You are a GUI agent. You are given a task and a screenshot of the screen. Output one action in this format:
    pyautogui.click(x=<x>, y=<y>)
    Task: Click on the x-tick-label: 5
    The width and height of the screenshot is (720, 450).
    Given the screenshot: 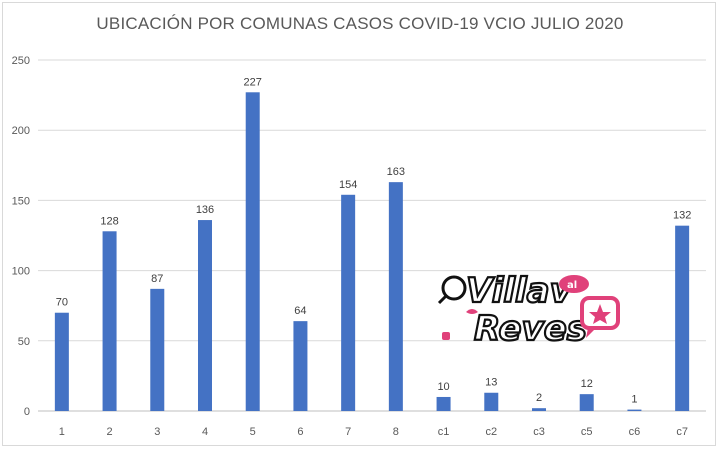 What is the action you would take?
    pyautogui.click(x=253, y=432)
    